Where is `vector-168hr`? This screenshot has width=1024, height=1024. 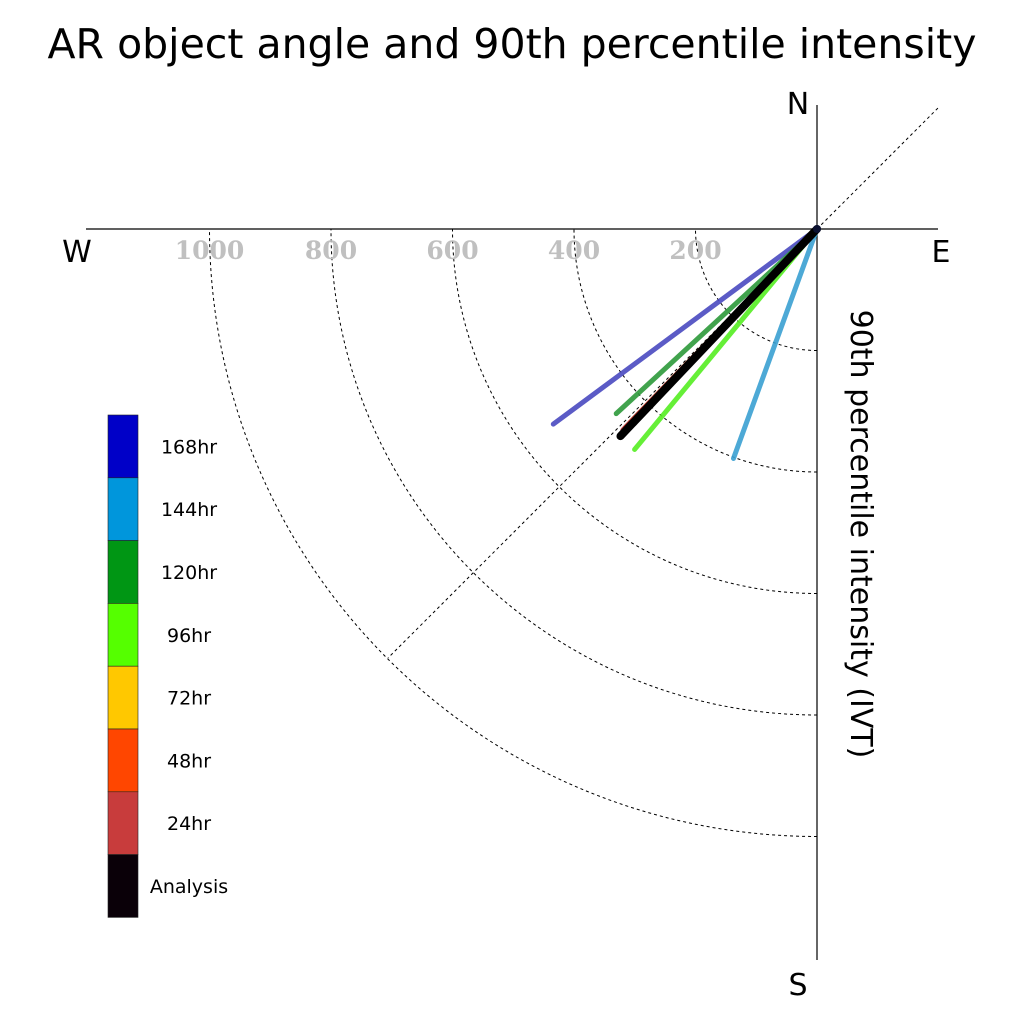 vector-168hr is located at coordinates (685, 326).